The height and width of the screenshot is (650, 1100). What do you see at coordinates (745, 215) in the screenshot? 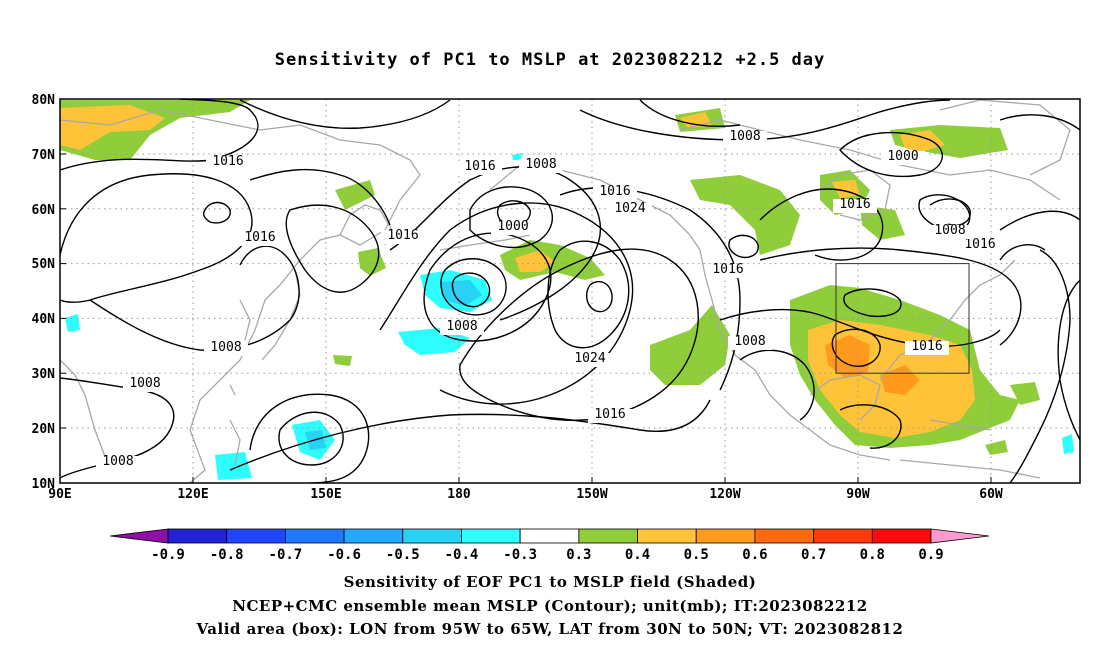
I see `shade-green-canada` at bounding box center [745, 215].